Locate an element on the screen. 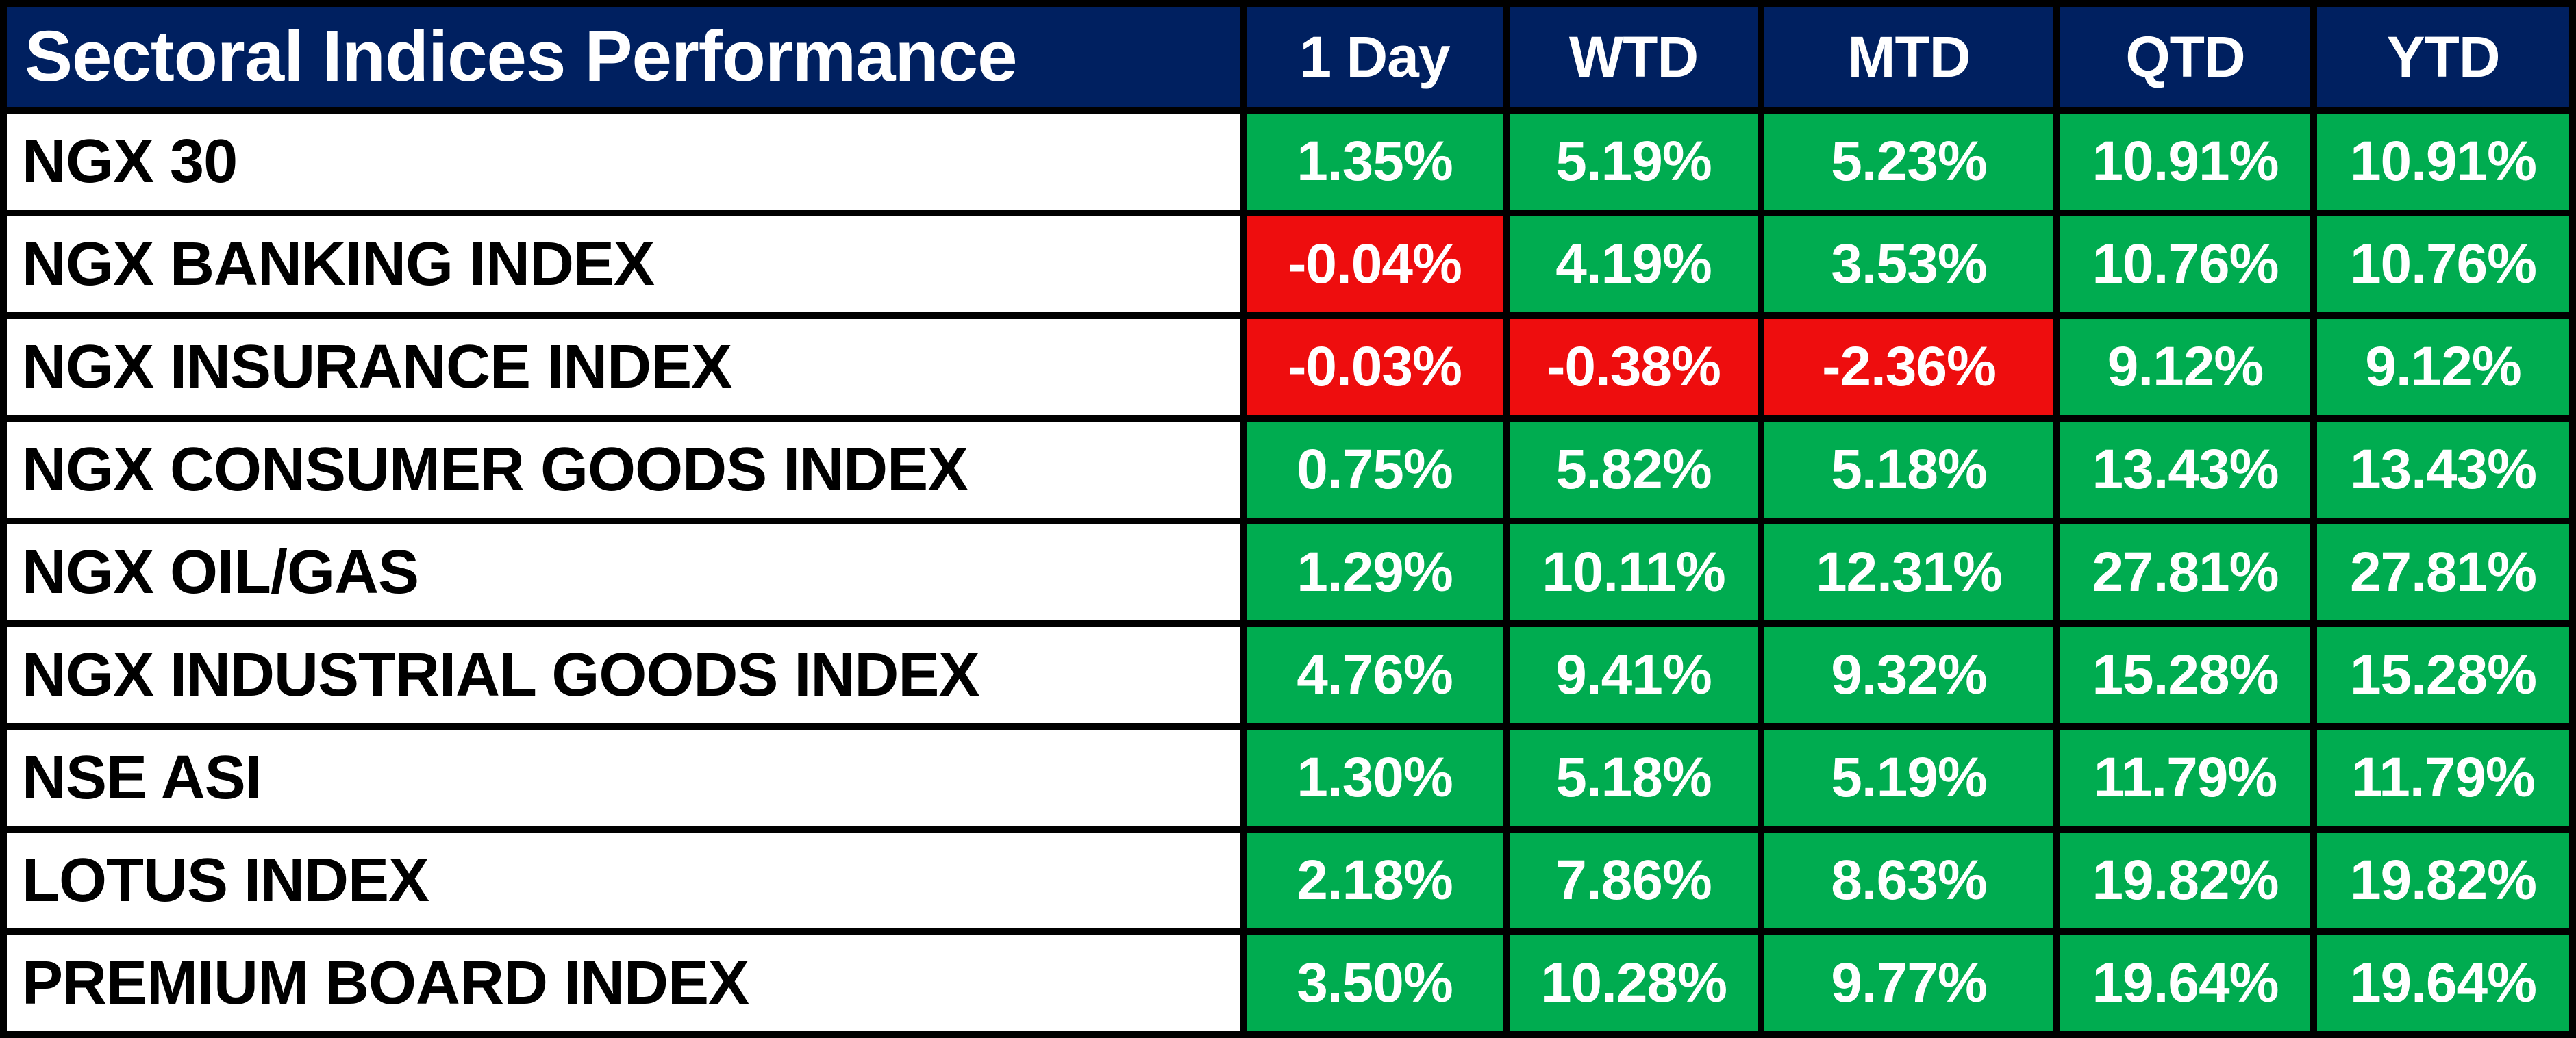  row-label-ngx-banking: NGX BANKING INDEX is located at coordinates (623, 264).